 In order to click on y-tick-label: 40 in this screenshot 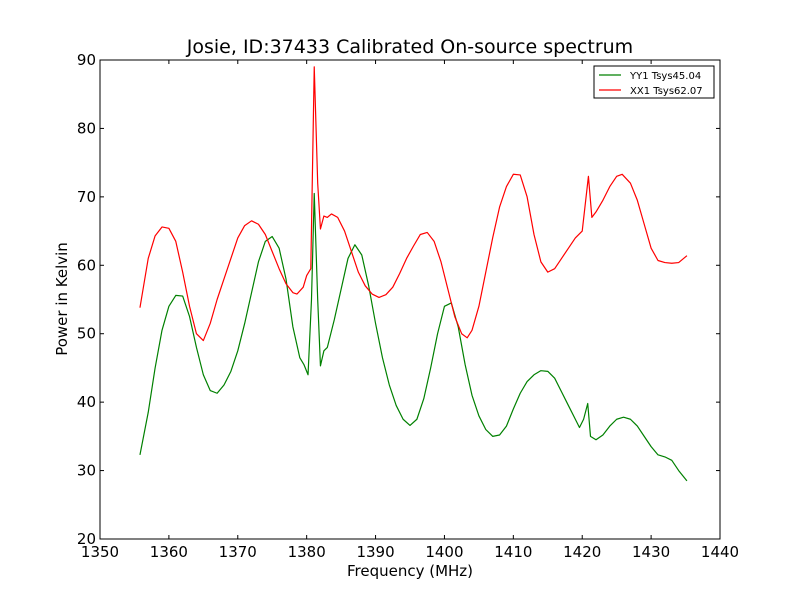, I will do `click(86, 402)`.